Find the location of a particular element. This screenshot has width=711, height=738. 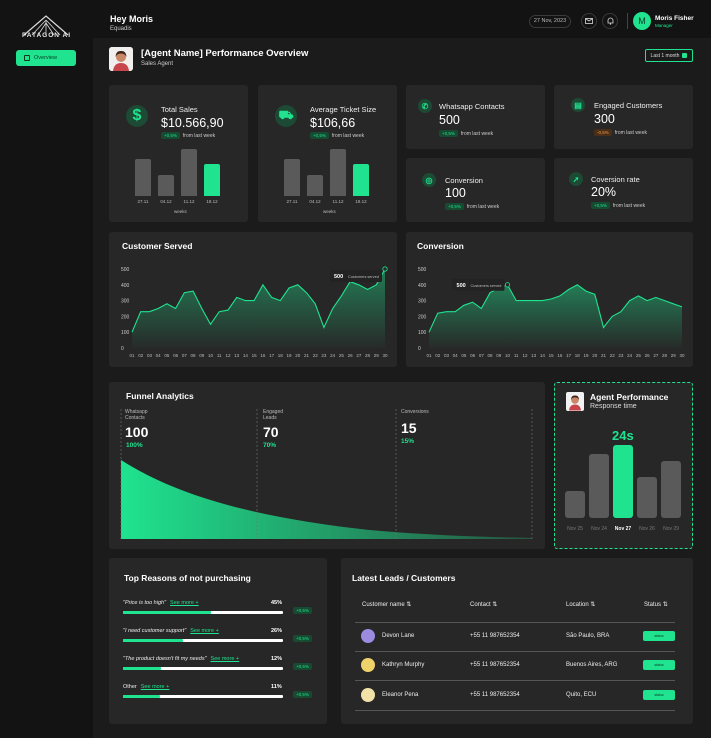

funnel-stage-value: 15 is located at coordinates (409, 428).